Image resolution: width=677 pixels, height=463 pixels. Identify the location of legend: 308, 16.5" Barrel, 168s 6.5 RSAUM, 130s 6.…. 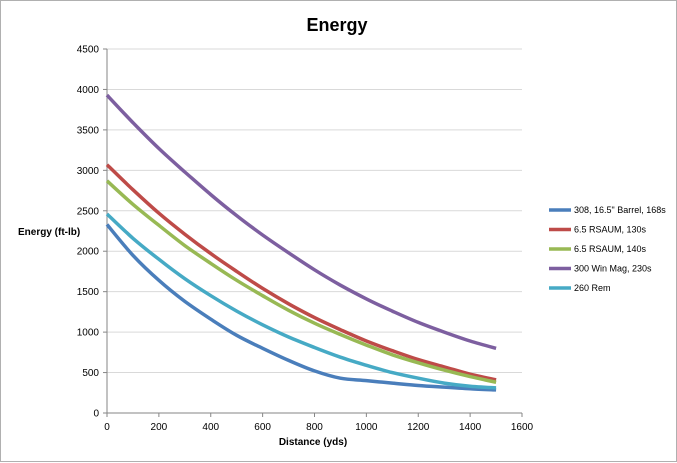
(607, 249).